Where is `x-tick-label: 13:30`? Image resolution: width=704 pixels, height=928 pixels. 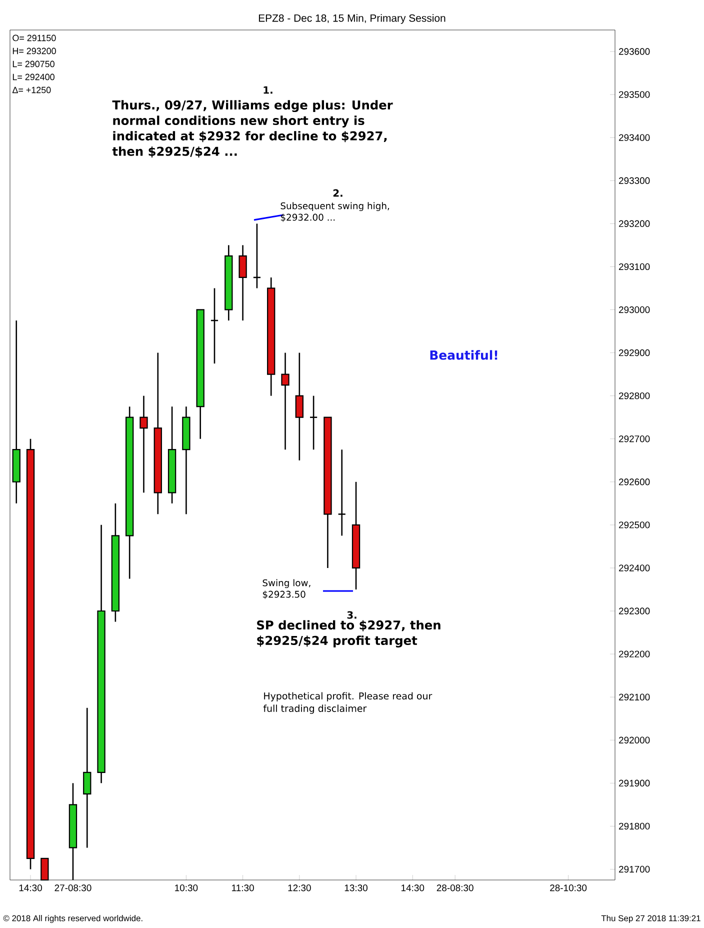
x-tick-label: 13:30 is located at coordinates (356, 888).